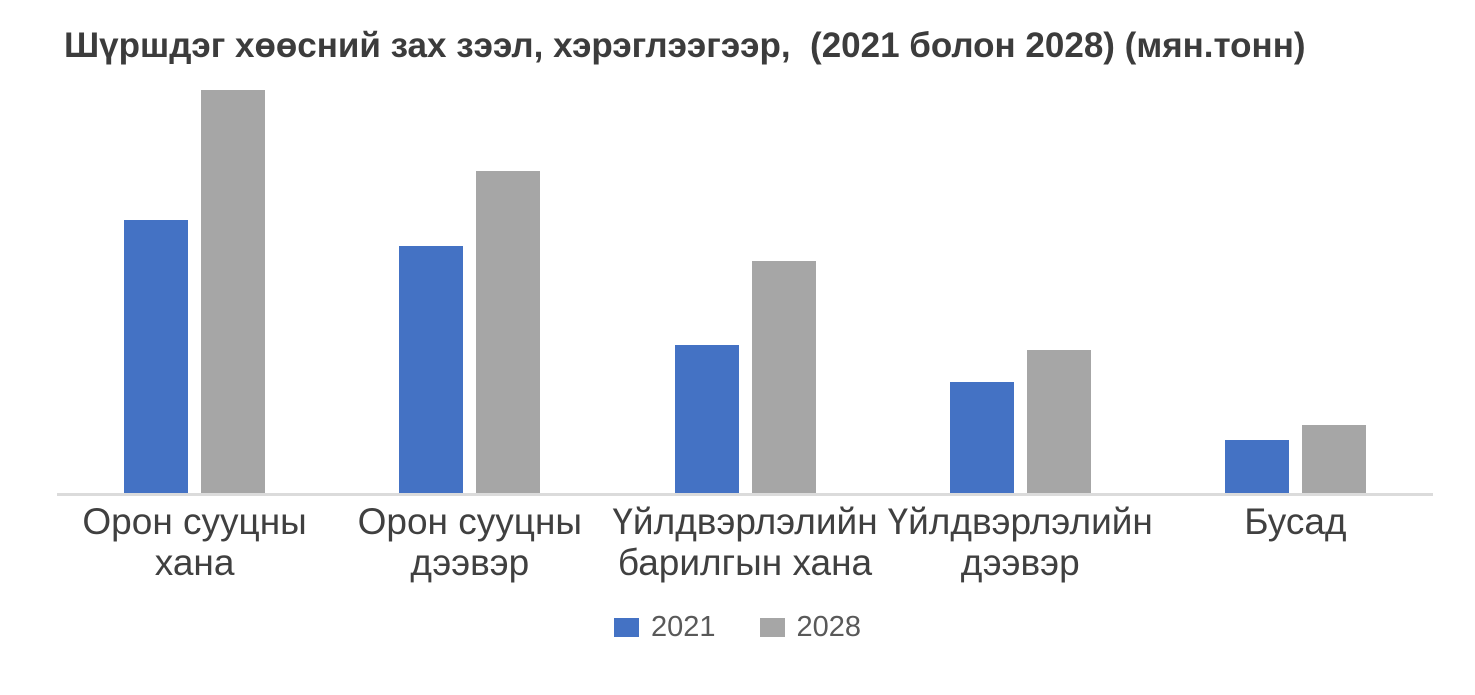 The image size is (1475, 695). What do you see at coordinates (683, 627) in the screenshot?
I see `legend-label: 2021` at bounding box center [683, 627].